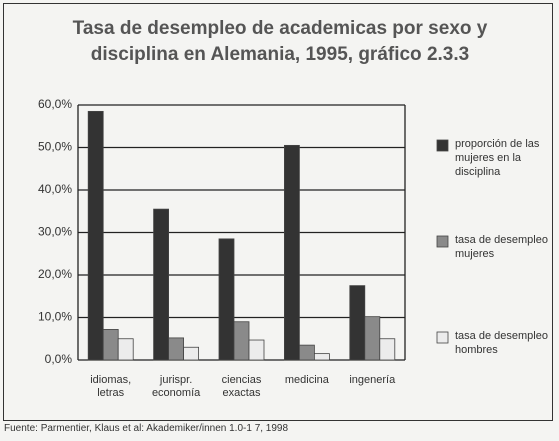 Image resolution: width=559 pixels, height=441 pixels. I want to click on x-tick-label: idiomas, letras, so click(111, 386).